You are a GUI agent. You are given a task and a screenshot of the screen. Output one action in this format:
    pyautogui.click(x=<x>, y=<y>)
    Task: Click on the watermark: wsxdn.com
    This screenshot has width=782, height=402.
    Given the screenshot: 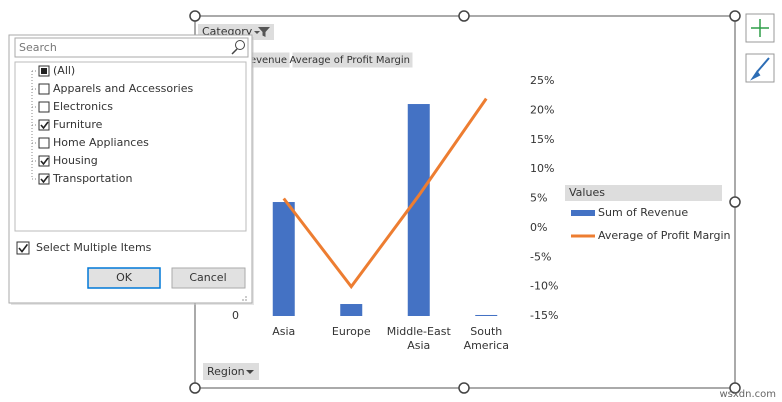 What is the action you would take?
    pyautogui.click(x=747, y=394)
    